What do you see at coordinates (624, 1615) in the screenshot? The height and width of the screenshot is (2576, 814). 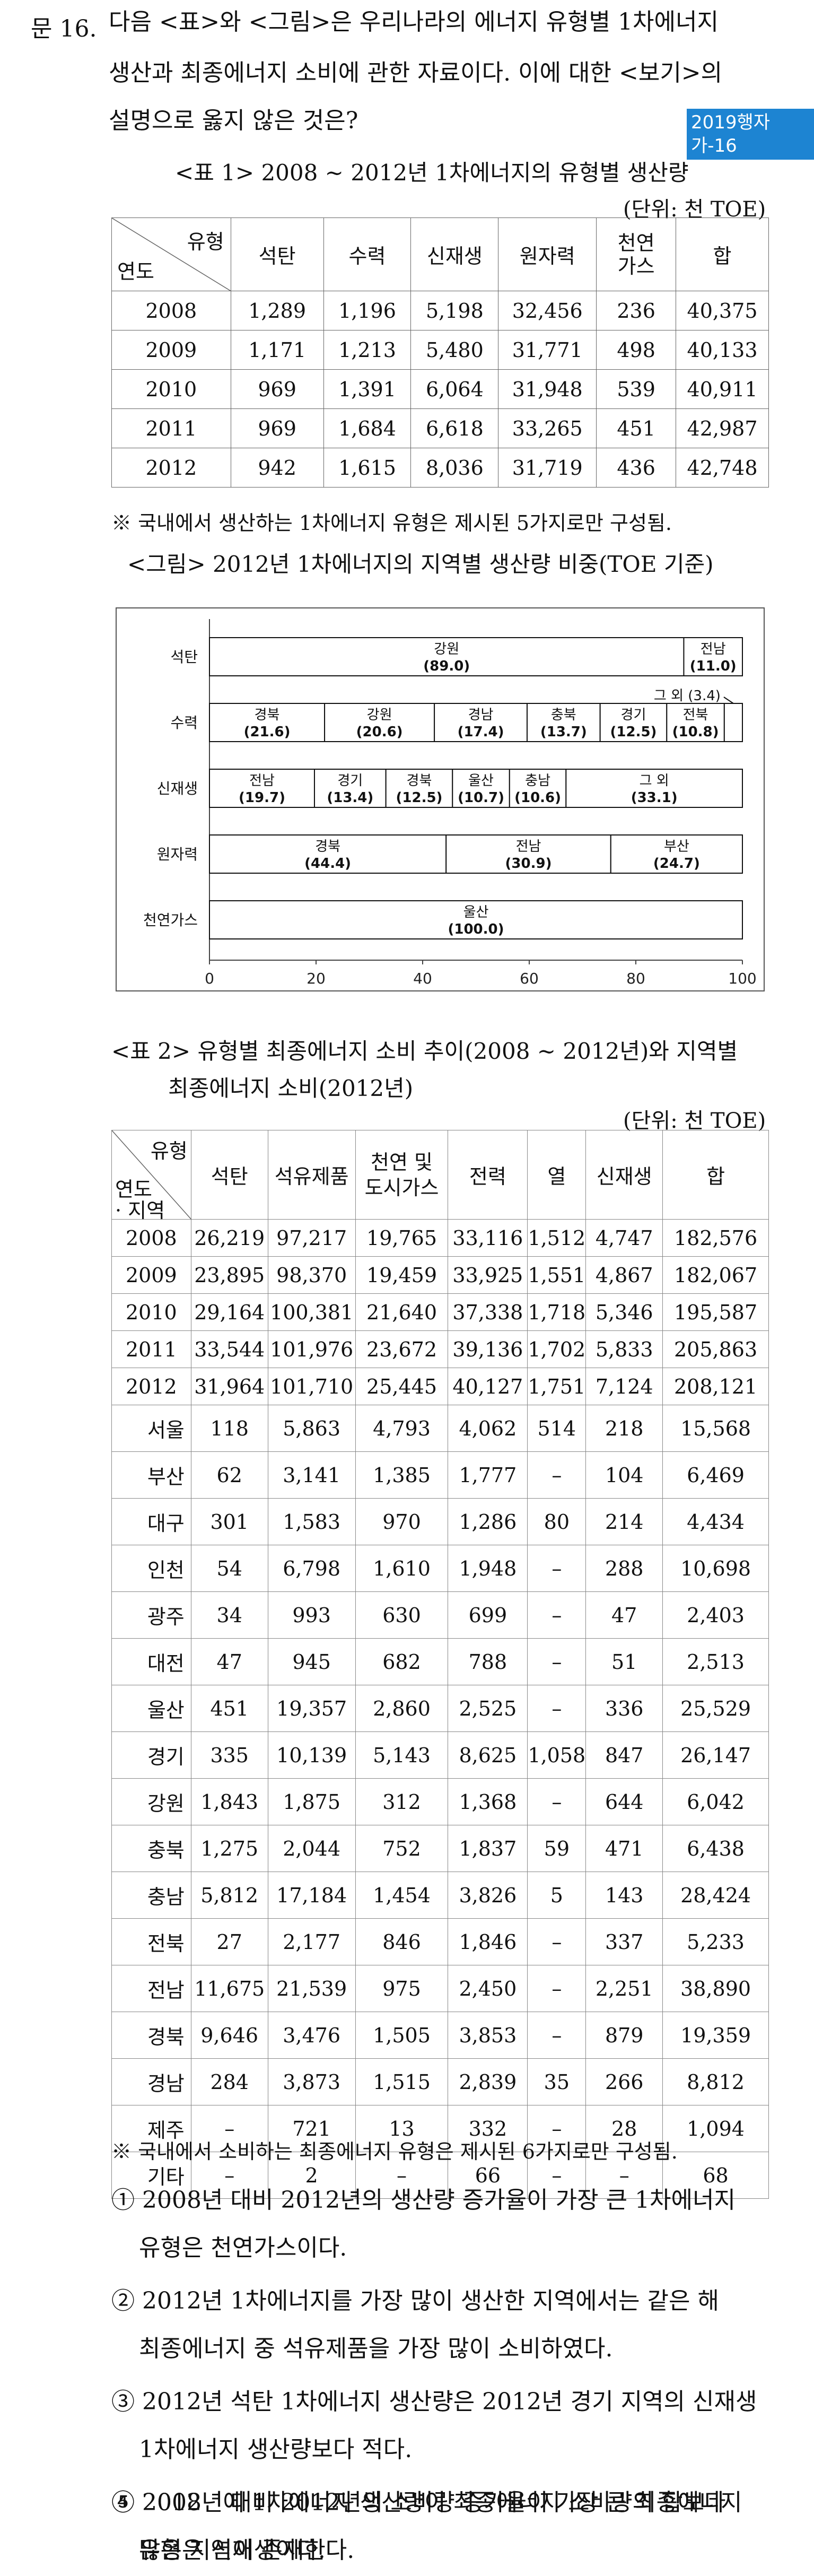 I see `table2-value-cell: 47` at bounding box center [624, 1615].